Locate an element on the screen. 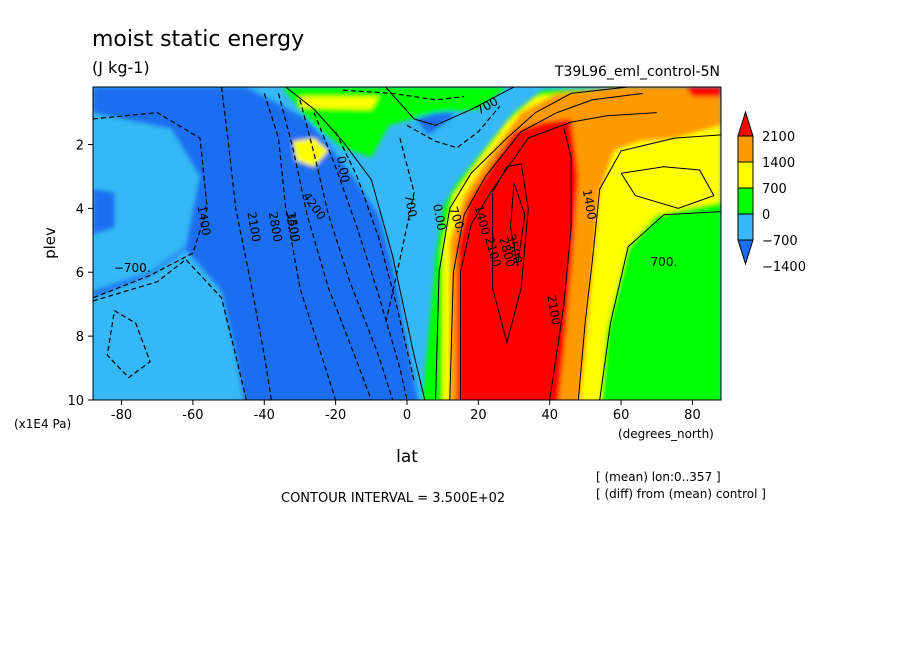 This screenshot has width=904, height=654. x-tick-label: -20 is located at coordinates (335, 415).